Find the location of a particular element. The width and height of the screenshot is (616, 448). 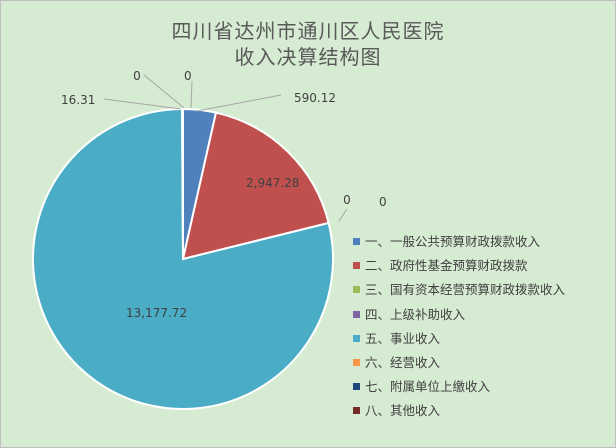

slice-6-leader-line is located at coordinates (191, 94).